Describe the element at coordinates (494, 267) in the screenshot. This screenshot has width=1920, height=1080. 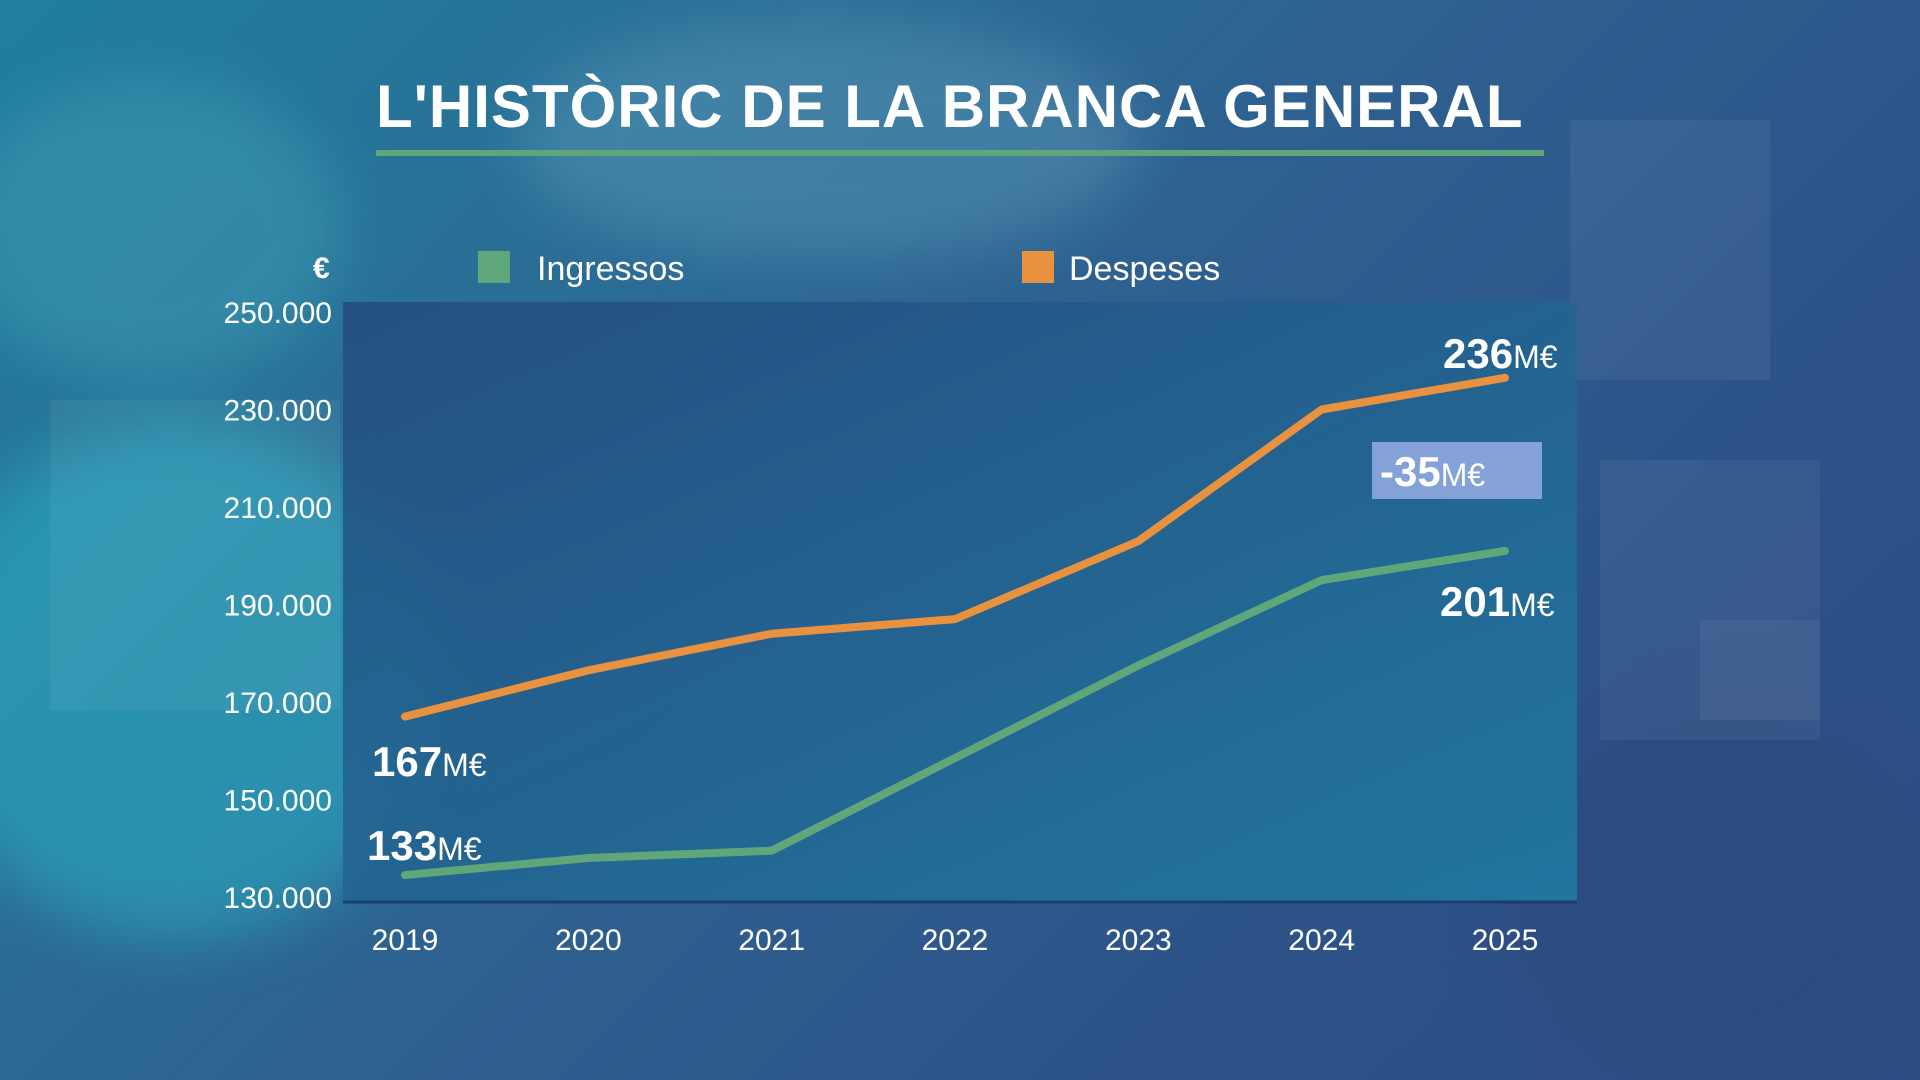
I see `legend-swatch-ingressos` at that location.